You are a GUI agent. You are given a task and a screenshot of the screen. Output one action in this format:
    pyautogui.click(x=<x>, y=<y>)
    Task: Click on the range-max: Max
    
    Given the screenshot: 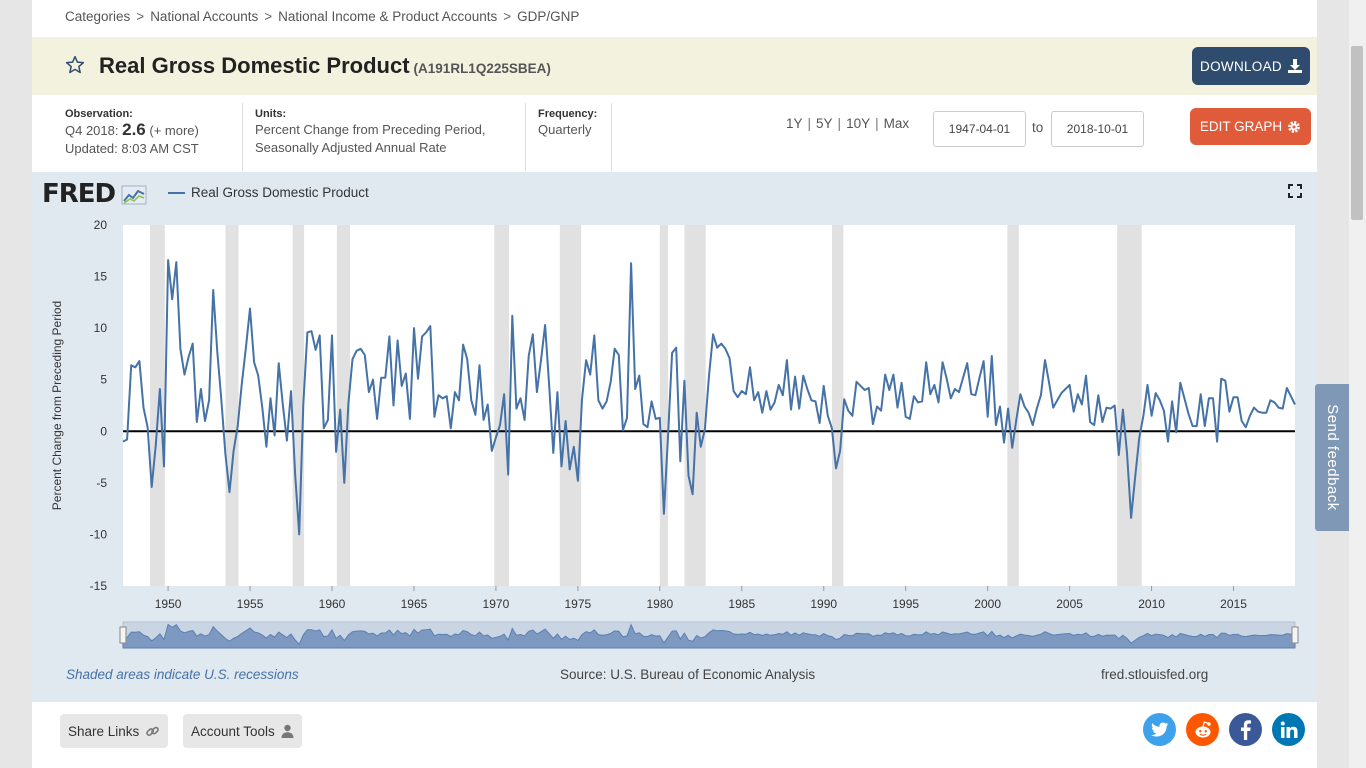 What is the action you would take?
    pyautogui.click(x=896, y=123)
    